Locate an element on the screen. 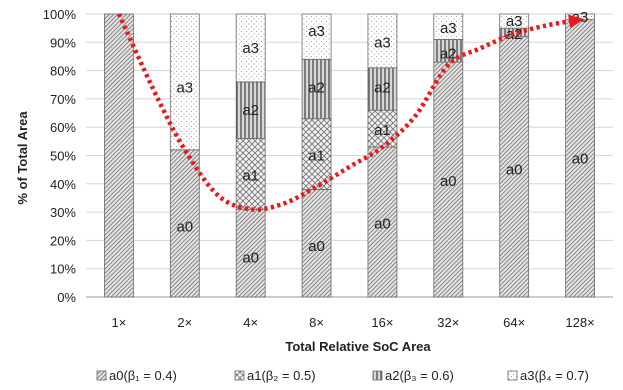 This screenshot has width=623, height=390. y-tick-label: 10% is located at coordinates (63, 269).